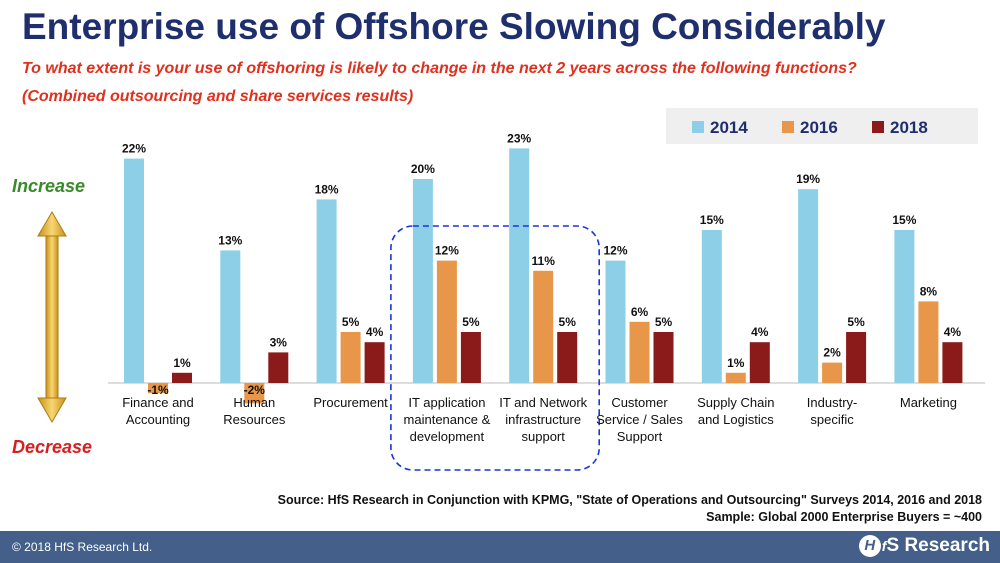  Describe the element at coordinates (447, 419) in the screenshot. I see `category-label: IT application maintenance & development` at that location.